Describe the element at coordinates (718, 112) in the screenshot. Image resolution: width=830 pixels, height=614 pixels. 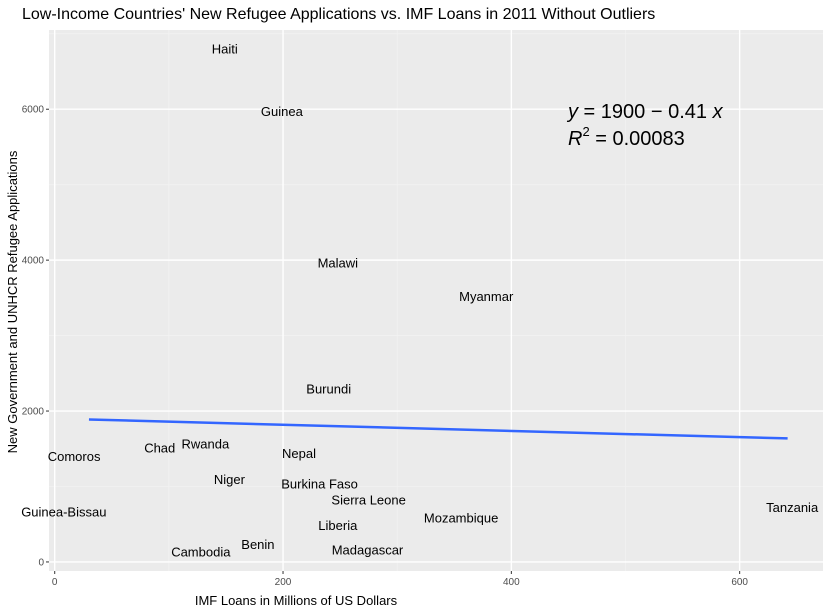
I see `equation-x-var: x` at that location.